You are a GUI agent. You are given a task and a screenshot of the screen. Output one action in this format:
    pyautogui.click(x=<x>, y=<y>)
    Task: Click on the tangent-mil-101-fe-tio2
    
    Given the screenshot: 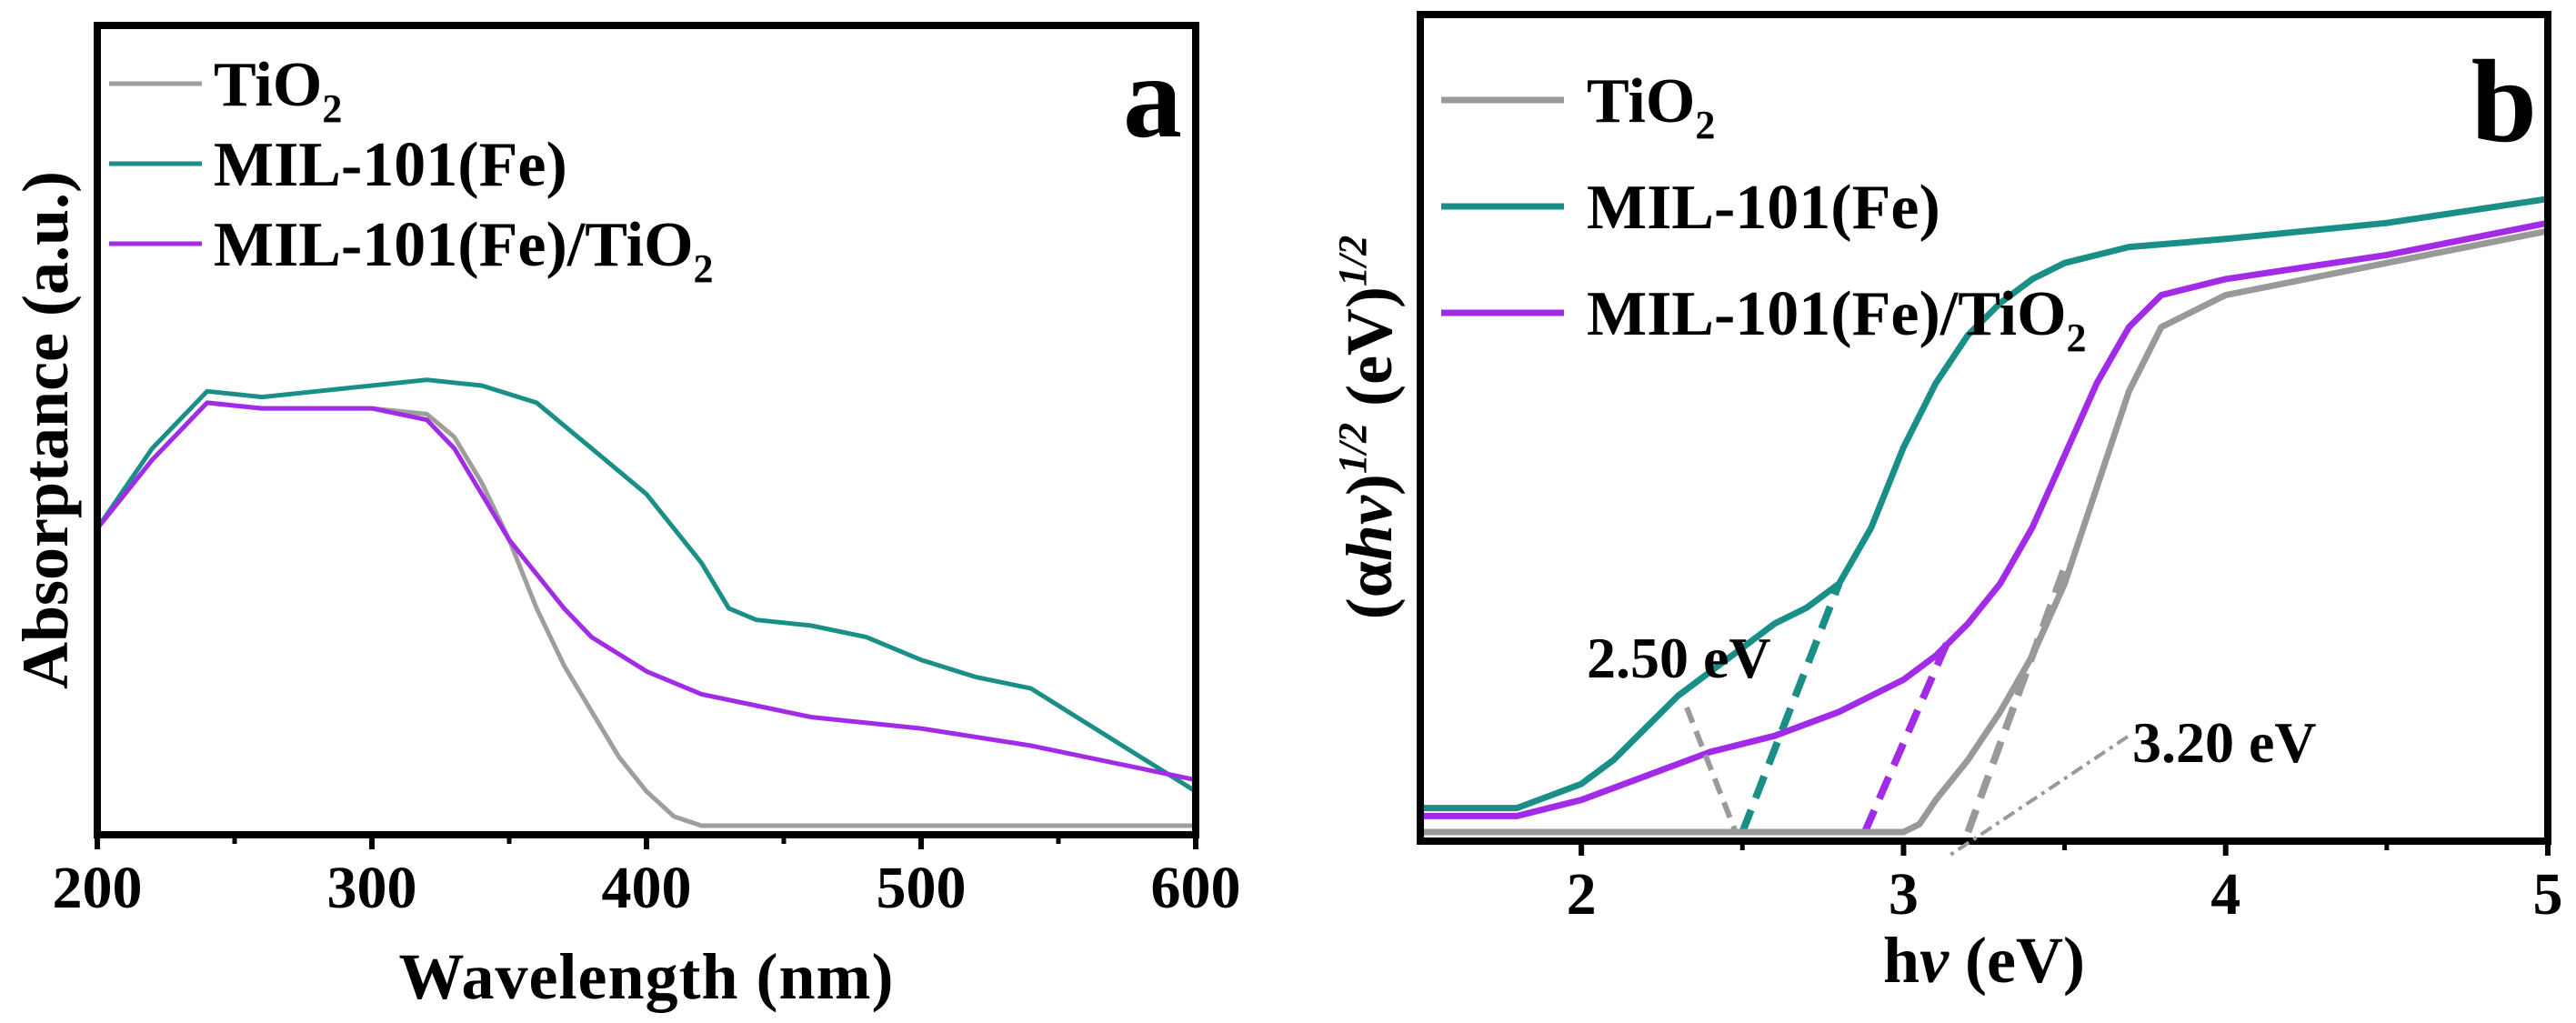 What is the action you would take?
    pyautogui.click(x=1908, y=732)
    